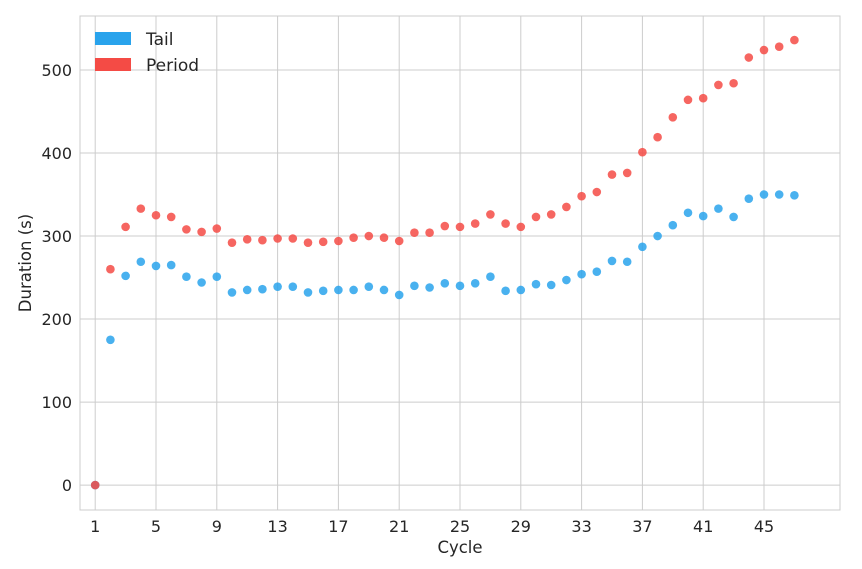 The width and height of the screenshot is (862, 569). Describe the element at coordinates (159, 40) in the screenshot. I see `legend-label-tail: Tail` at that location.